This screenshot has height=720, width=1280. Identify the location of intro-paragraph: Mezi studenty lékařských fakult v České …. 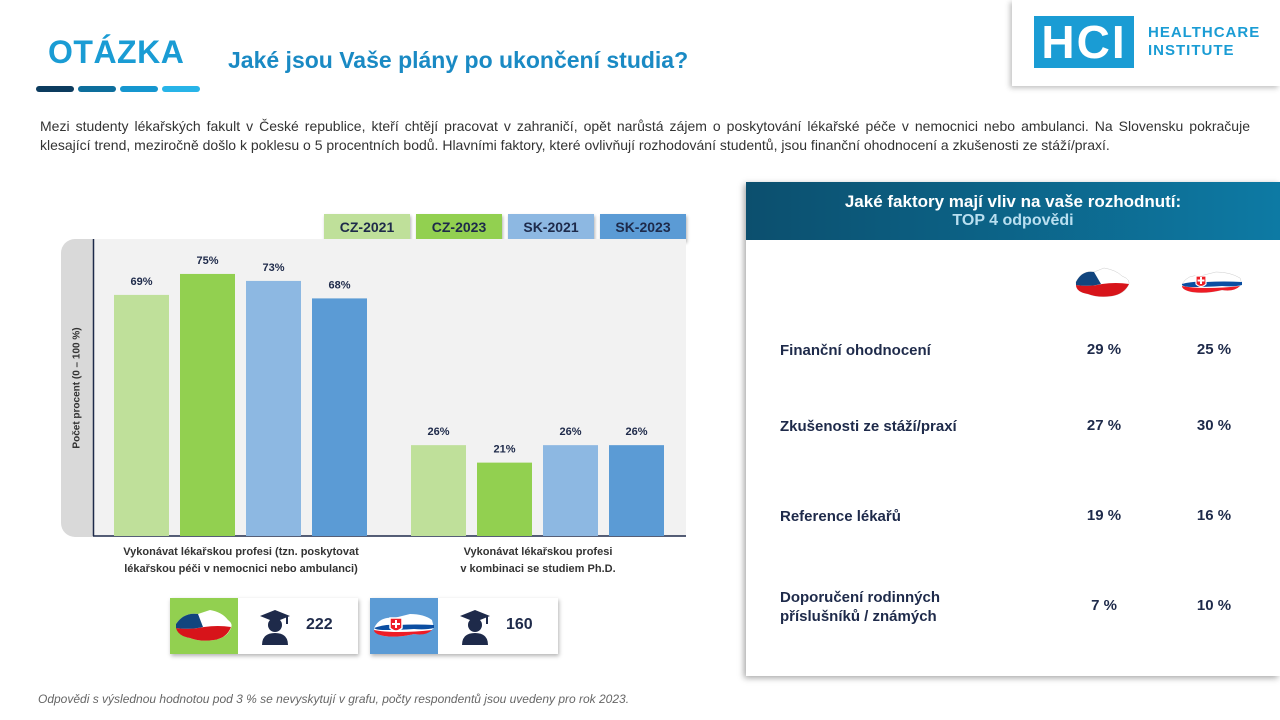
(645, 135).